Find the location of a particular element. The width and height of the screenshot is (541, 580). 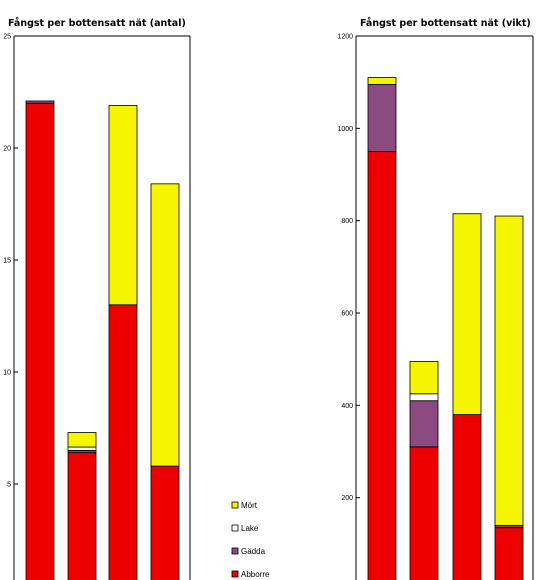

y-tick-label: 1200 is located at coordinates (345, 37).